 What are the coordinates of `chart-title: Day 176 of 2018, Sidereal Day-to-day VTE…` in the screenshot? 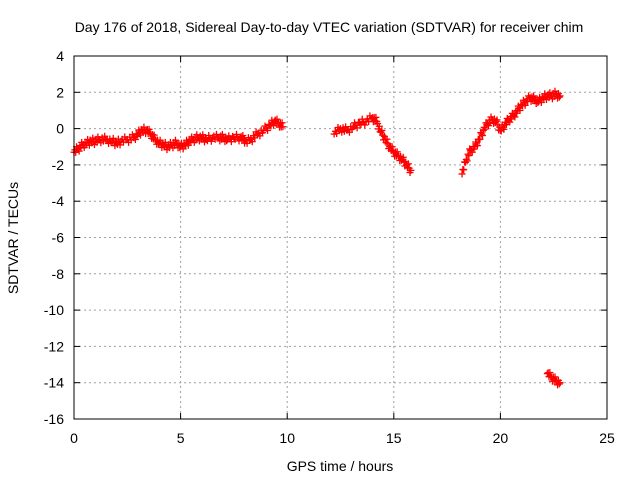 It's located at (329, 27).